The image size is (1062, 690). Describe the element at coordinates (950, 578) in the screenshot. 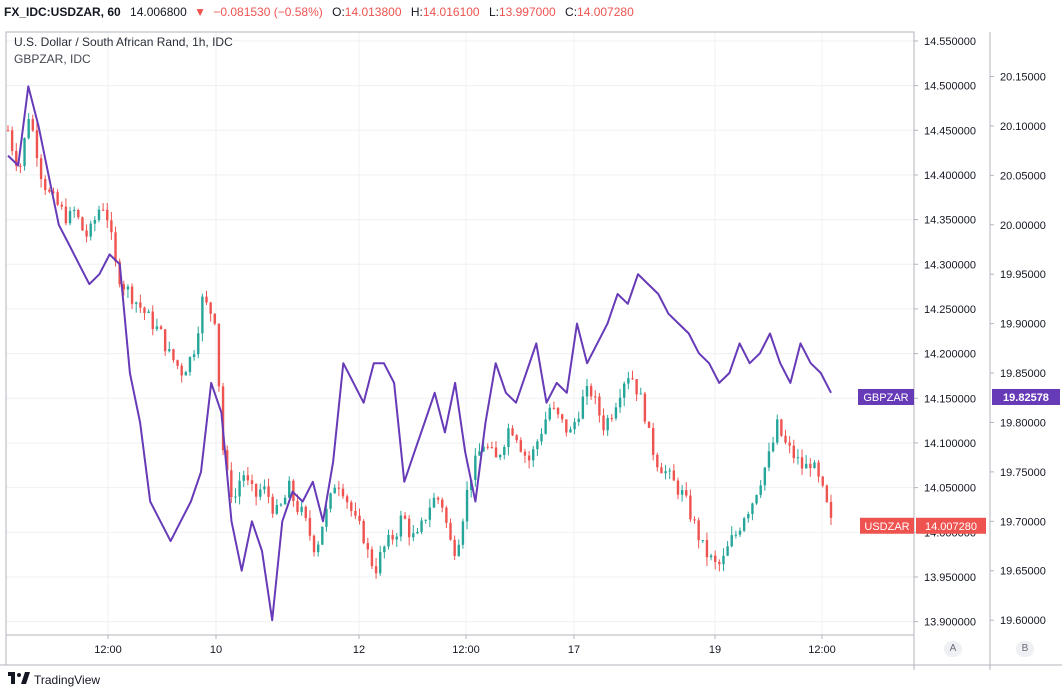

I see `axis-a-tick-label: 13.950000` at that location.